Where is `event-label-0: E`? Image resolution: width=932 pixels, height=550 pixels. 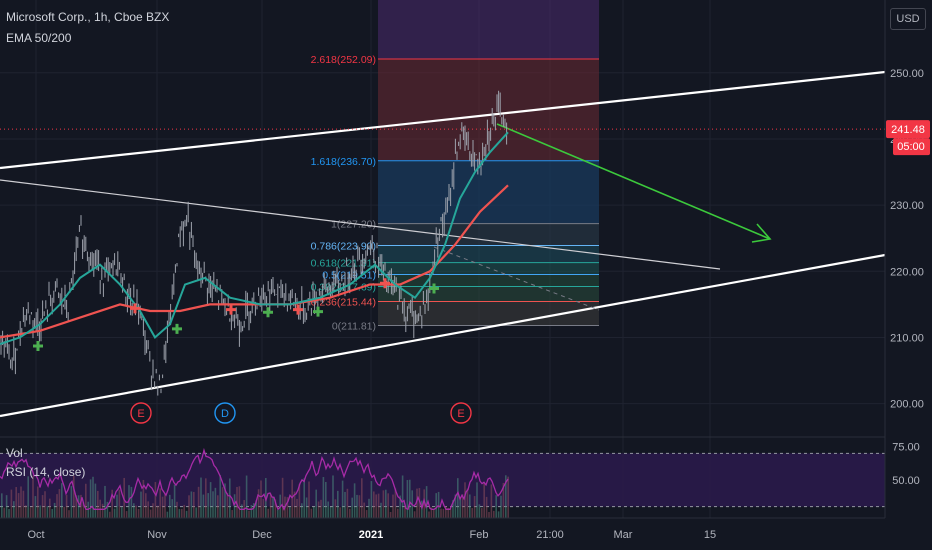
event-label-0: E is located at coordinates (140, 414).